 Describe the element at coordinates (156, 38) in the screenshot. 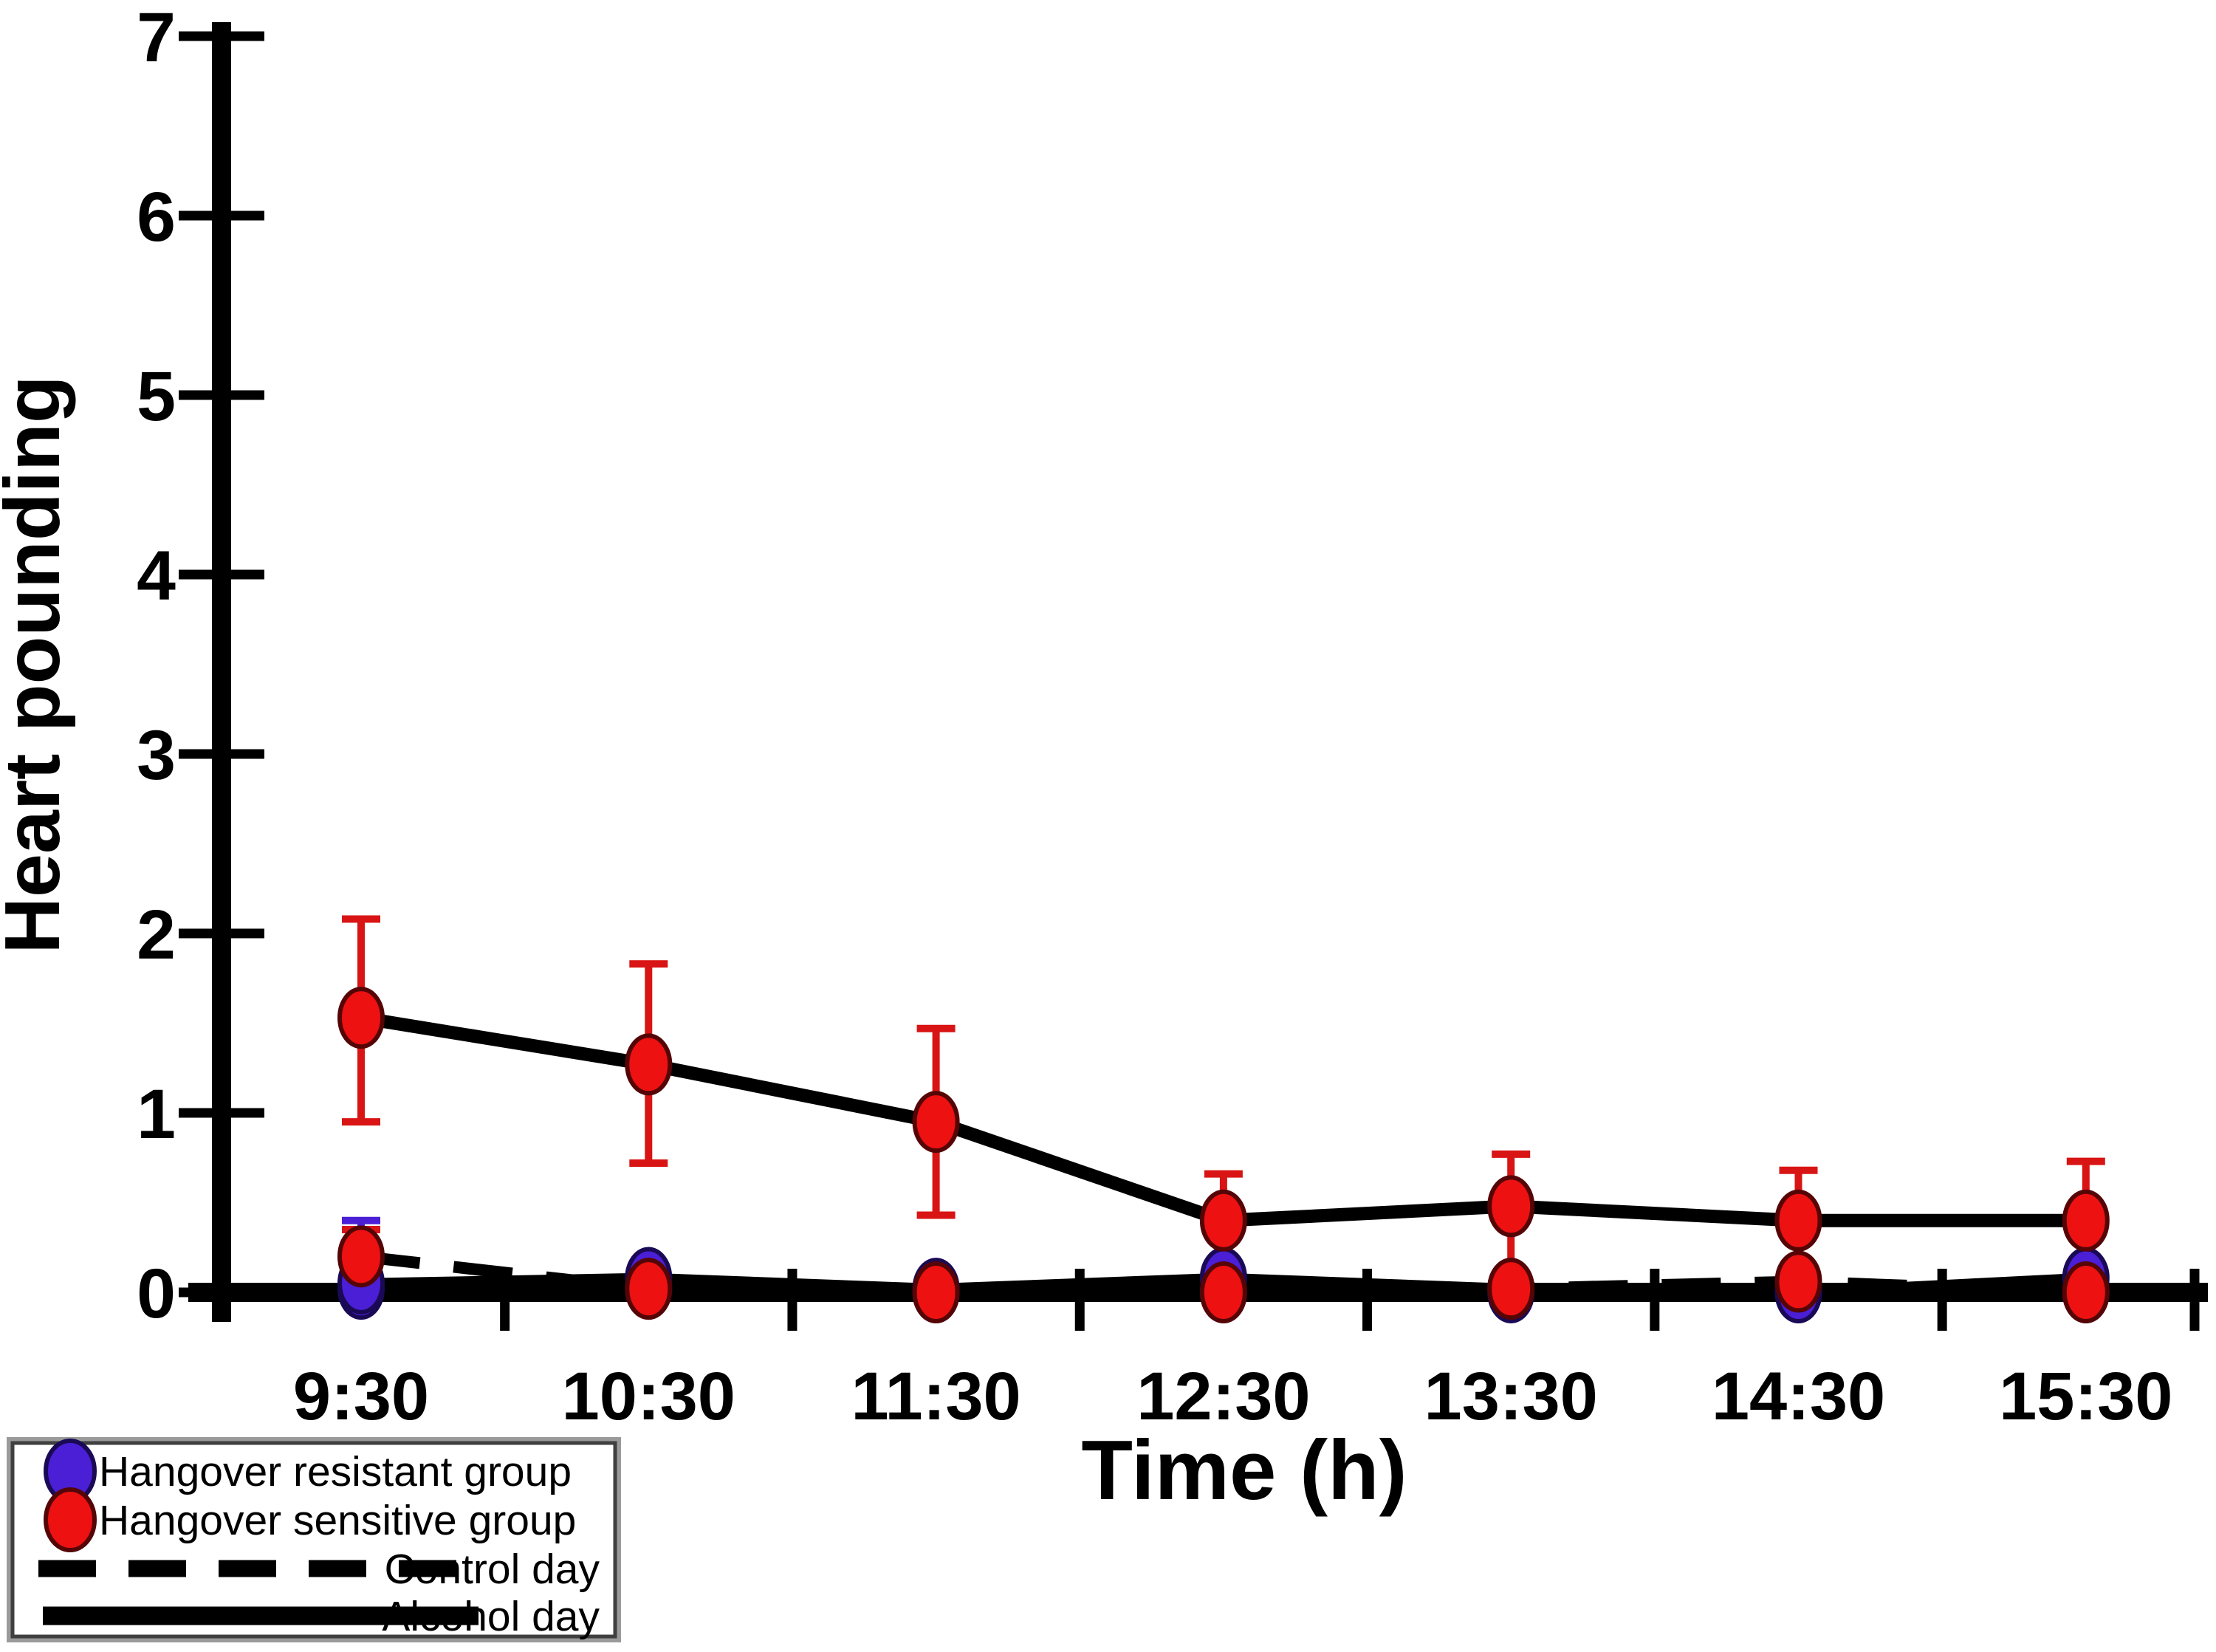

I see `y-tick-label: 7` at that location.